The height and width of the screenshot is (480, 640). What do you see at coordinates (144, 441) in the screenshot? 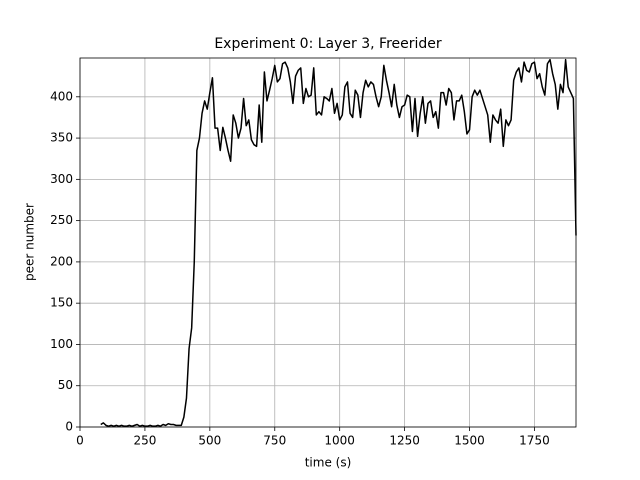
I see `x-tick-label: 250` at bounding box center [144, 441].